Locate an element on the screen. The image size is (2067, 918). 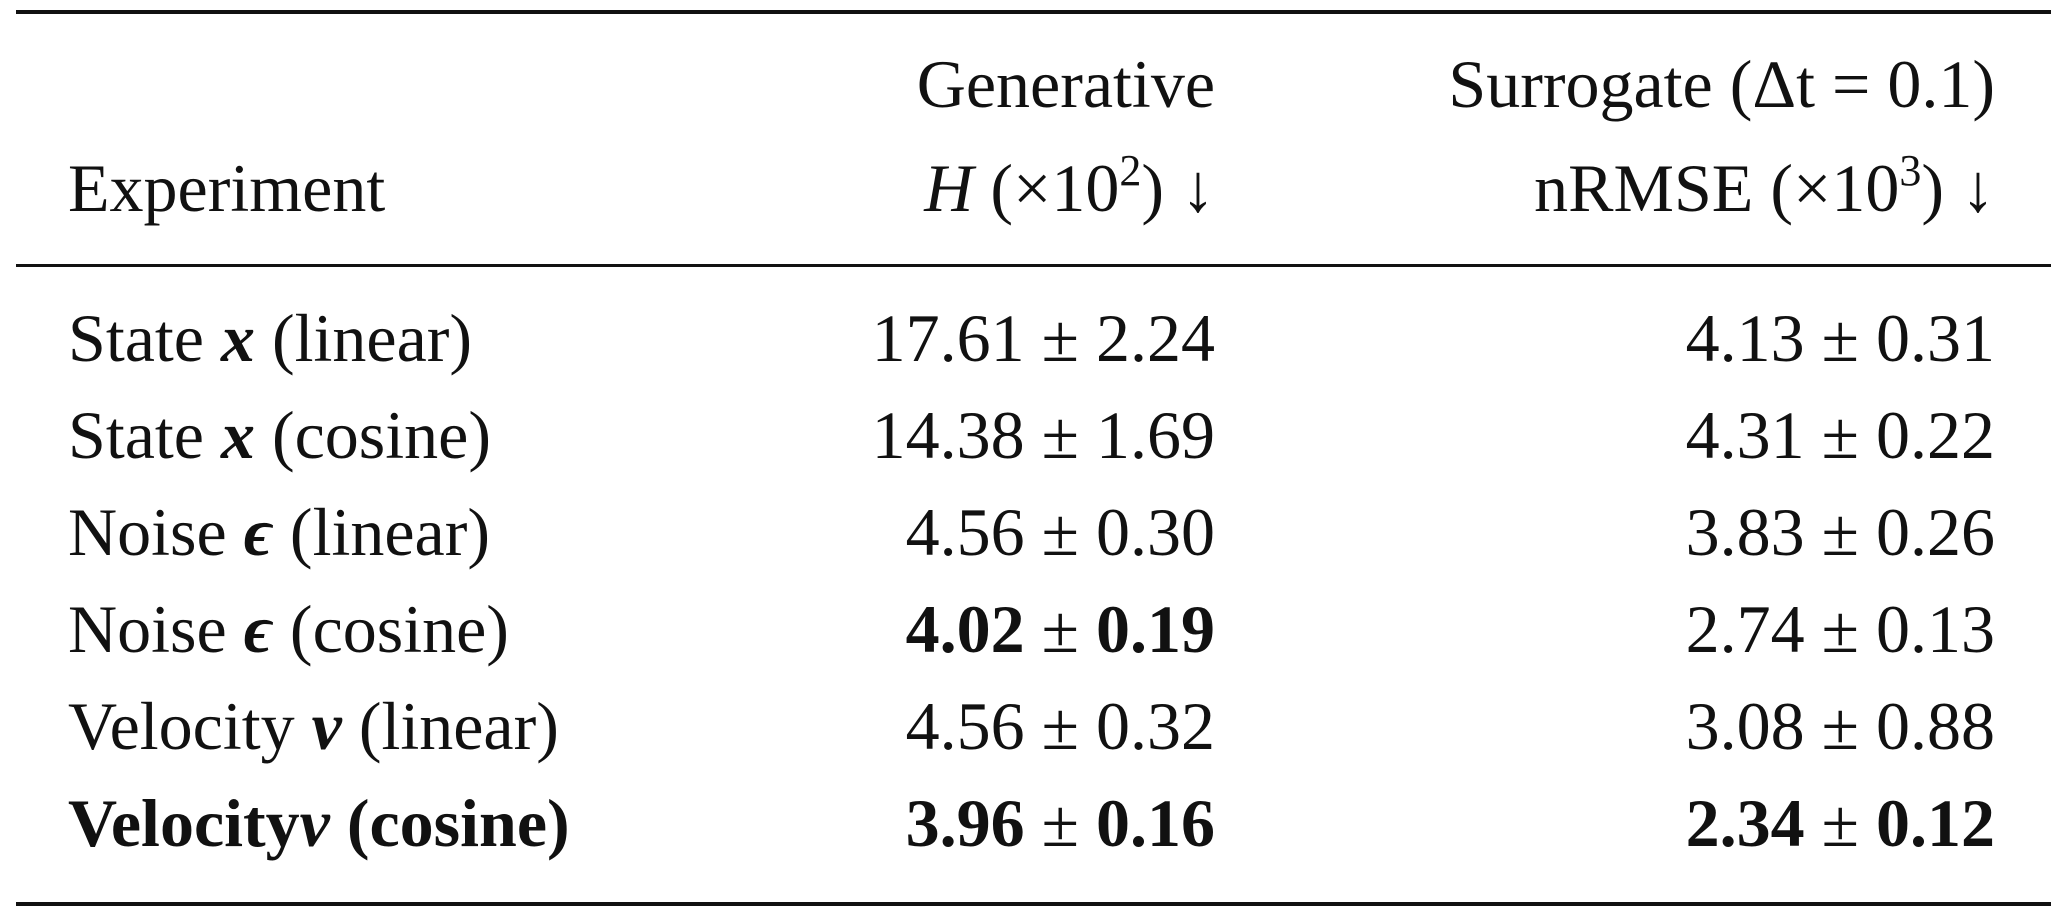
value-mean: 4.02 is located at coordinates (965, 629).